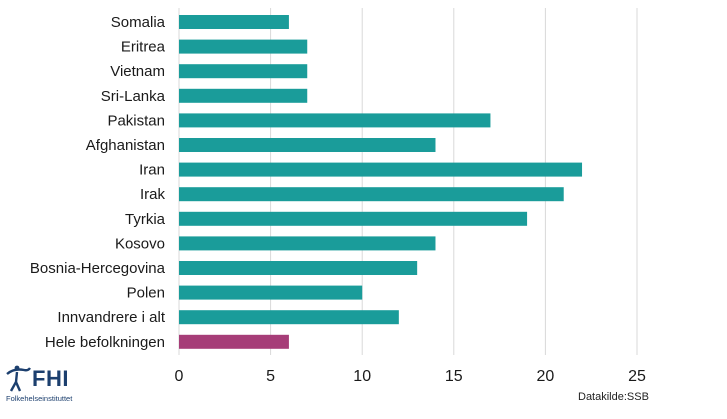 The width and height of the screenshot is (727, 419). What do you see at coordinates (125, 145) in the screenshot?
I see `category-label: Afghanistan` at bounding box center [125, 145].